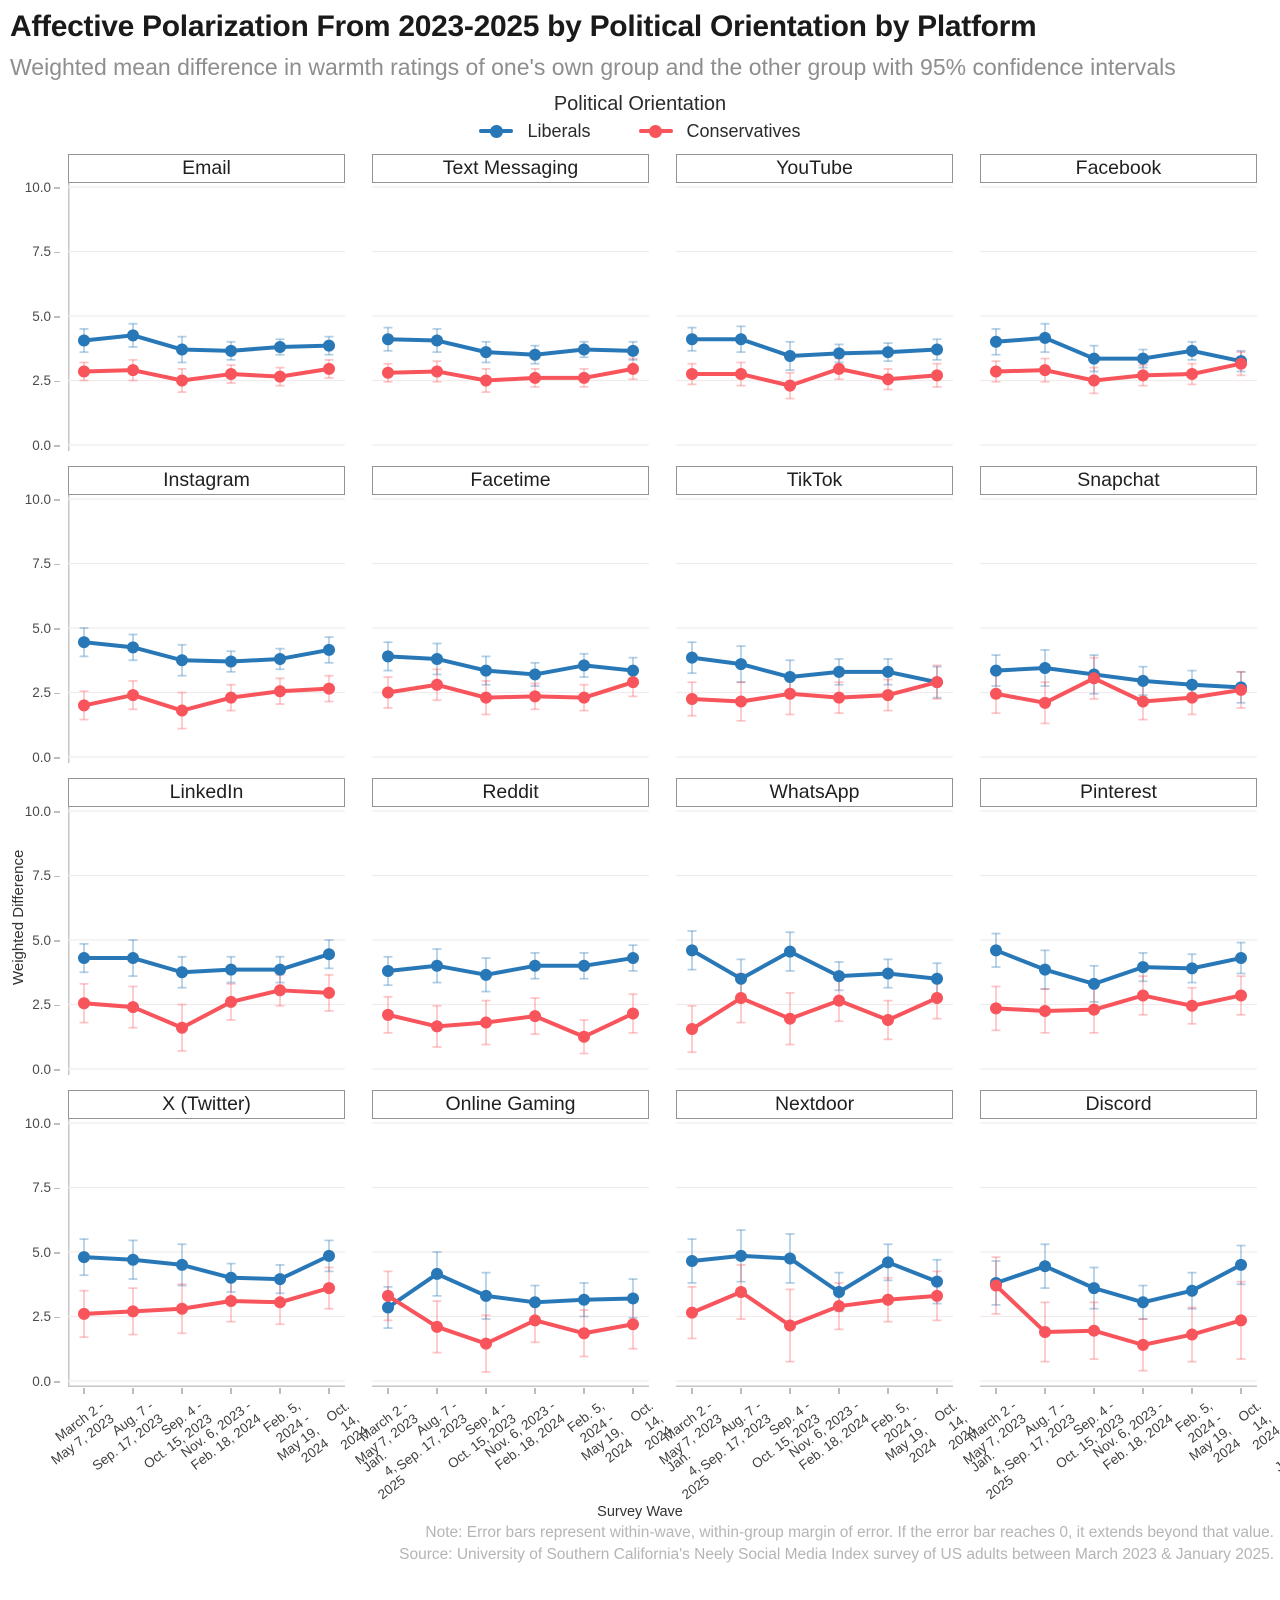  What do you see at coordinates (814, 1104) in the screenshot?
I see `panel-title: Nextdoor` at bounding box center [814, 1104].